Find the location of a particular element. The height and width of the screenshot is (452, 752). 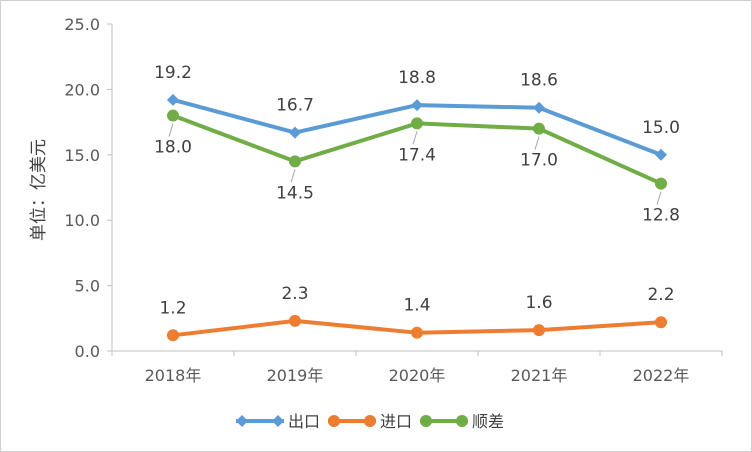

x-tick-label: 2019年 is located at coordinates (295, 375).